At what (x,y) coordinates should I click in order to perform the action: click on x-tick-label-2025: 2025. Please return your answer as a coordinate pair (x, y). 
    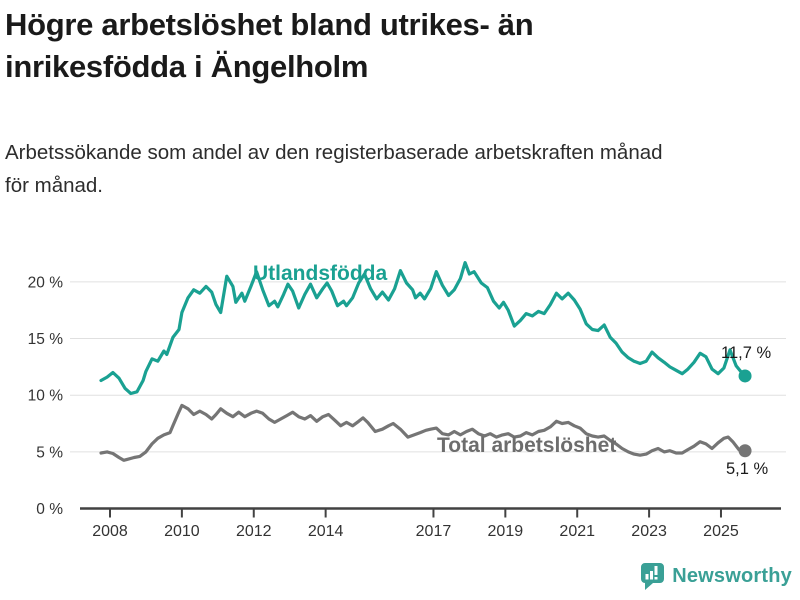
    Looking at the image, I should click on (721, 531).